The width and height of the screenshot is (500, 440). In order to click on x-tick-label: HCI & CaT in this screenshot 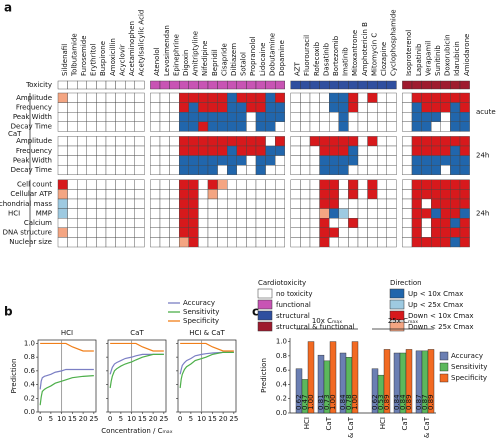, I will do `click(351, 428)`.